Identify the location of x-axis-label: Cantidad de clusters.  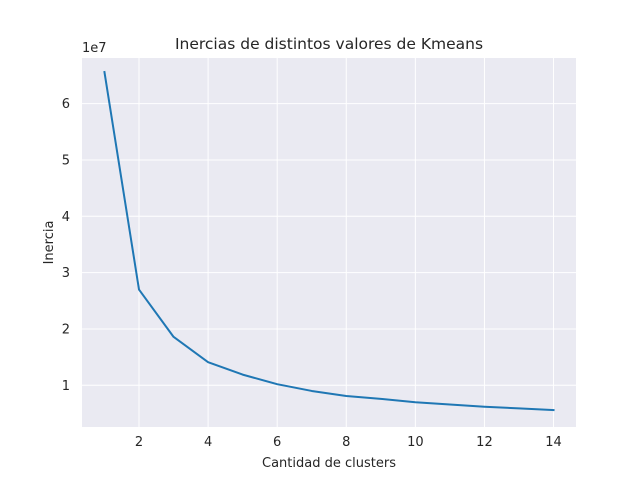
(329, 463).